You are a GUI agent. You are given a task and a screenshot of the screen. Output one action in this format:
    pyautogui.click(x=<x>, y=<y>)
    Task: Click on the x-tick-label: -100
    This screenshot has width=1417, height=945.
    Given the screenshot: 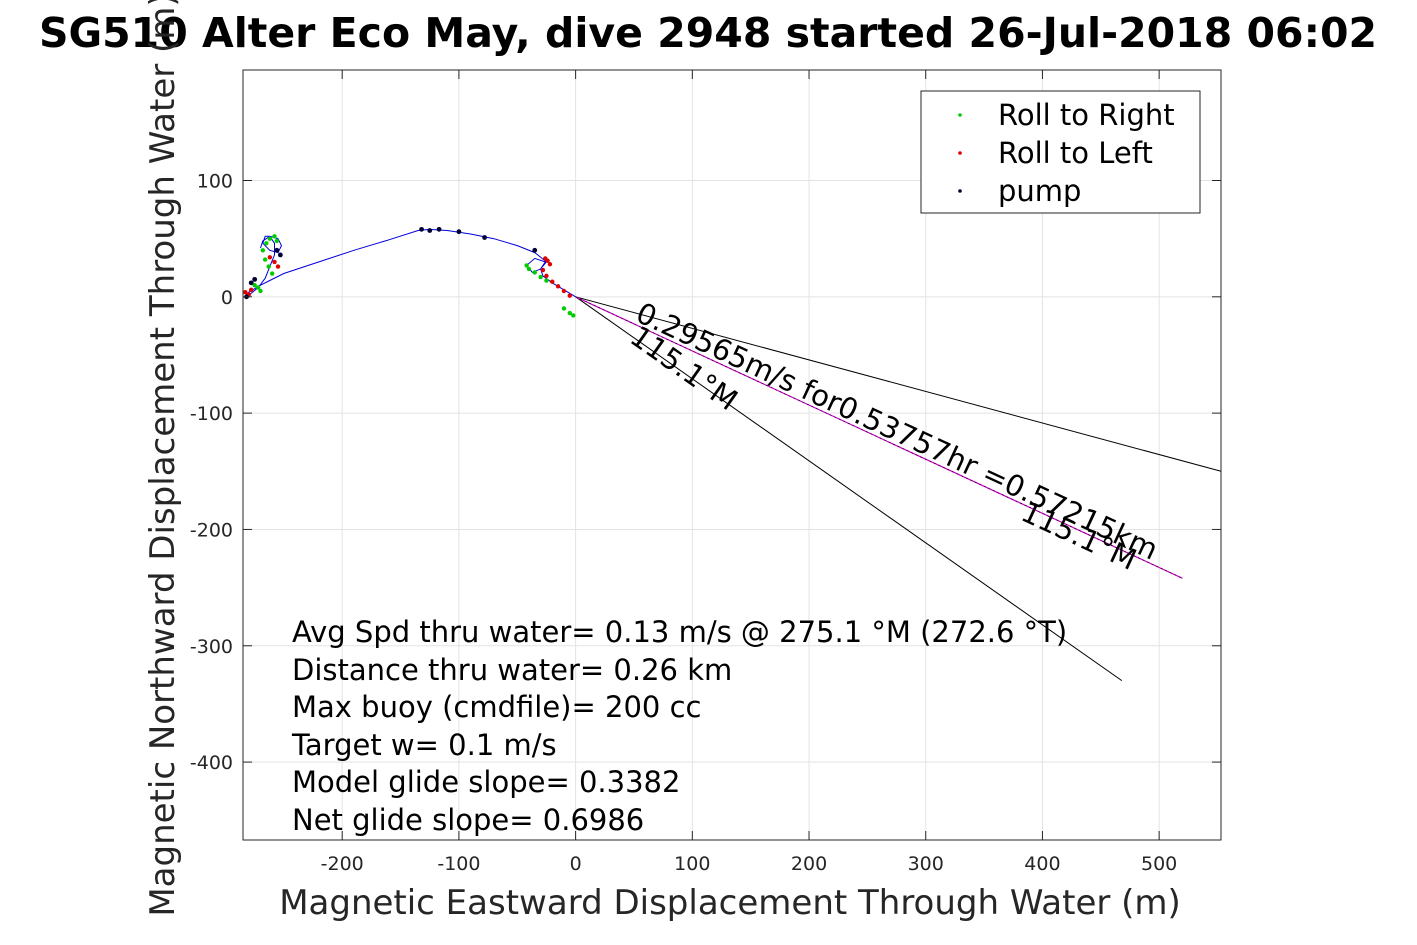 What is the action you would take?
    pyautogui.click(x=458, y=864)
    